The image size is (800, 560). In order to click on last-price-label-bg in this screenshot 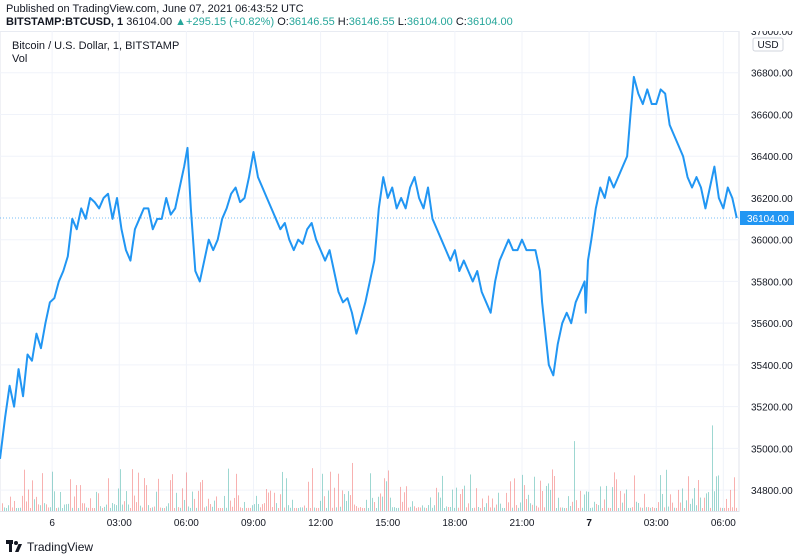, I will do `click(767, 217)`.